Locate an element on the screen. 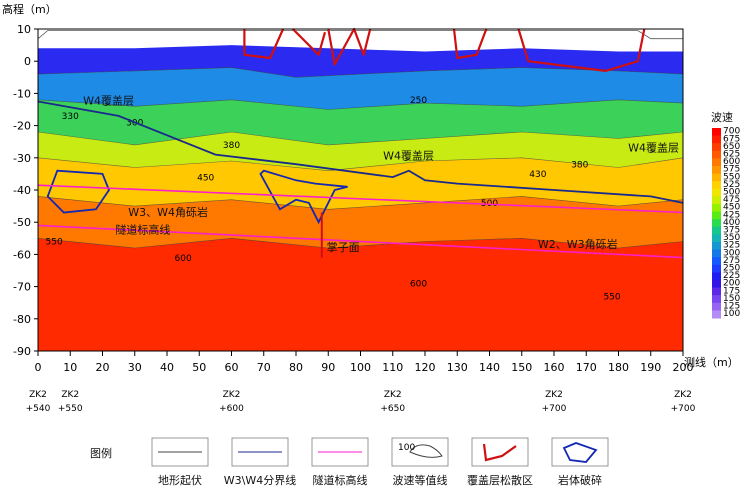  colorbar-label-24: 100 is located at coordinates (731, 314).